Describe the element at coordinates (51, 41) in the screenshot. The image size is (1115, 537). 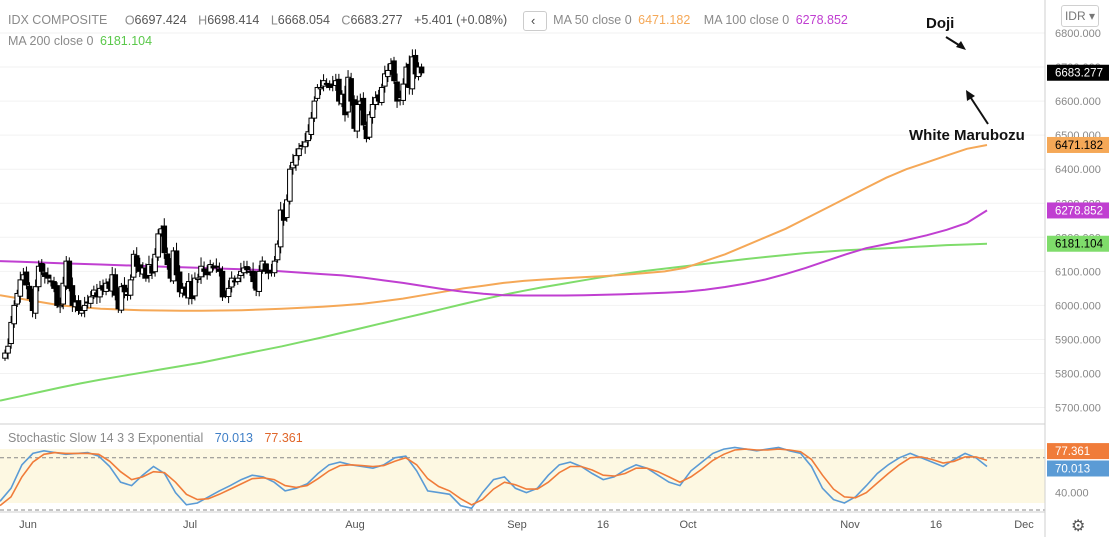
I see `ma200-label: MA 200 close 0` at that location.